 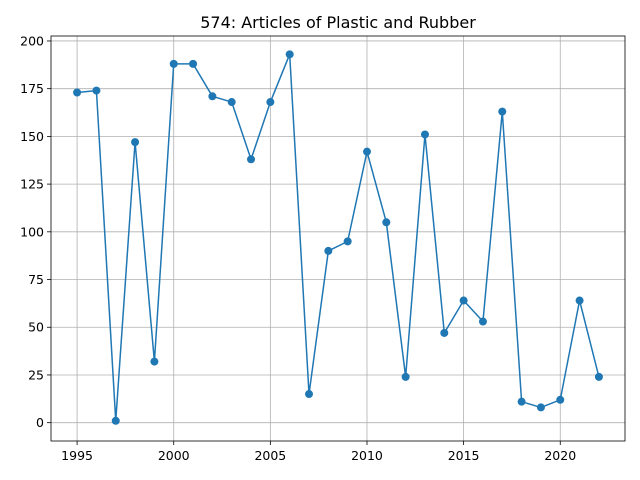 What do you see at coordinates (40, 422) in the screenshot?
I see `y-tick-label: 0` at bounding box center [40, 422].